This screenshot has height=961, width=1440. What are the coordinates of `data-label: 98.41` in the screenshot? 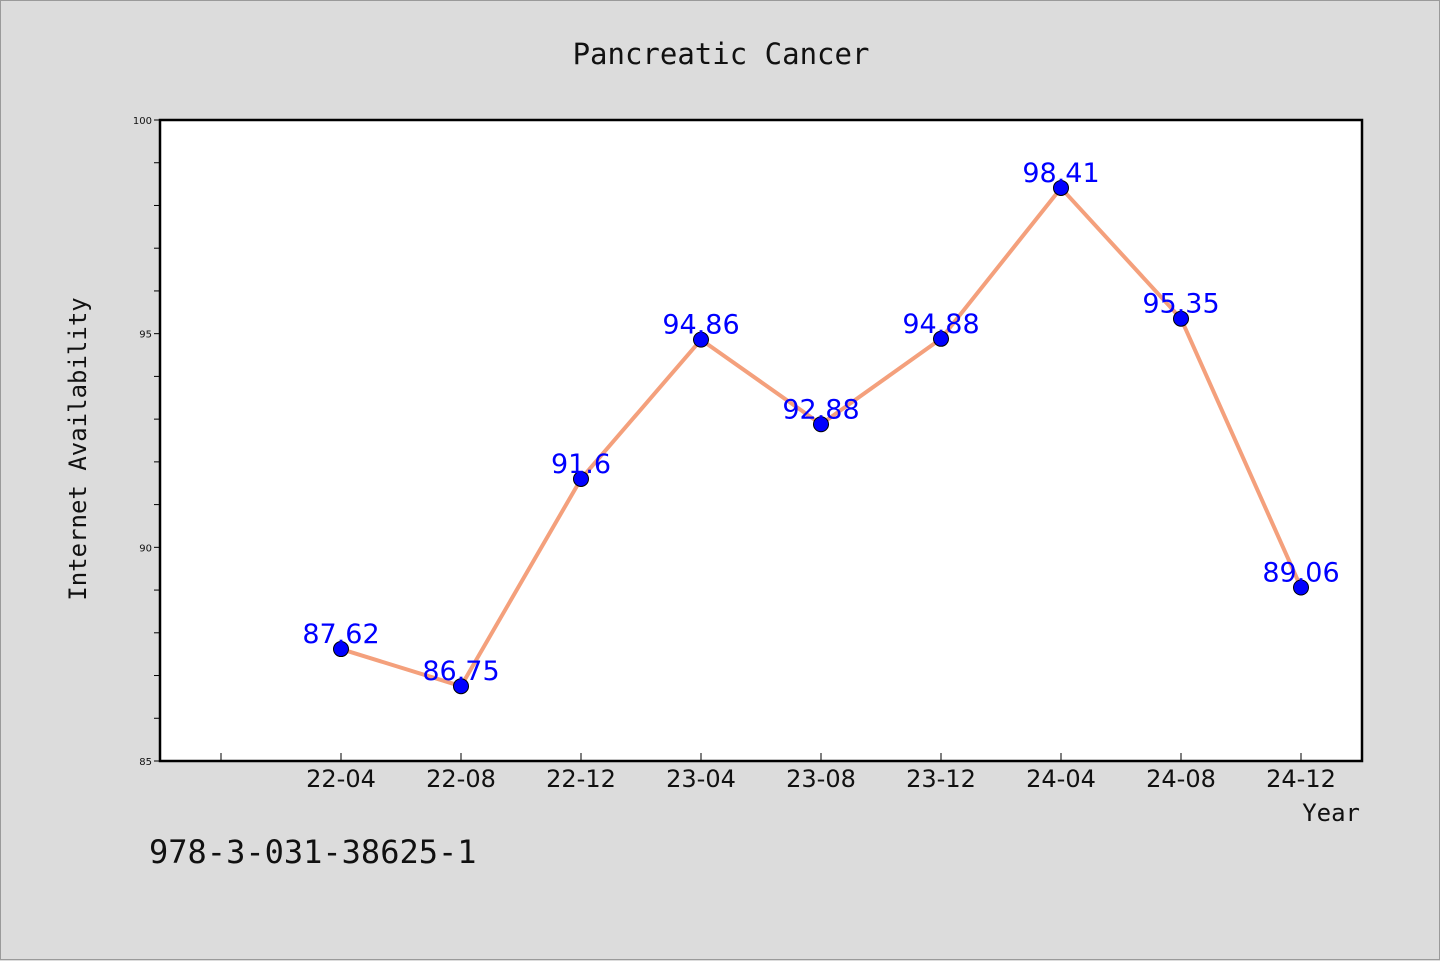 It's located at (1060, 173).